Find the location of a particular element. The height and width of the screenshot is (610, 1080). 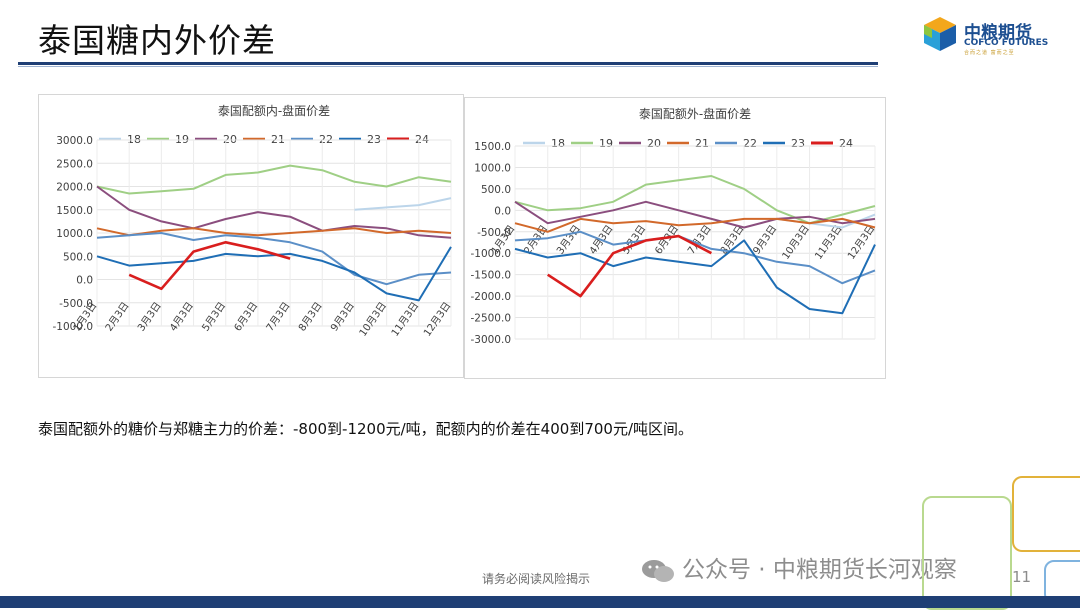

y-tick-label: -3000.0 is located at coordinates (490, 340).